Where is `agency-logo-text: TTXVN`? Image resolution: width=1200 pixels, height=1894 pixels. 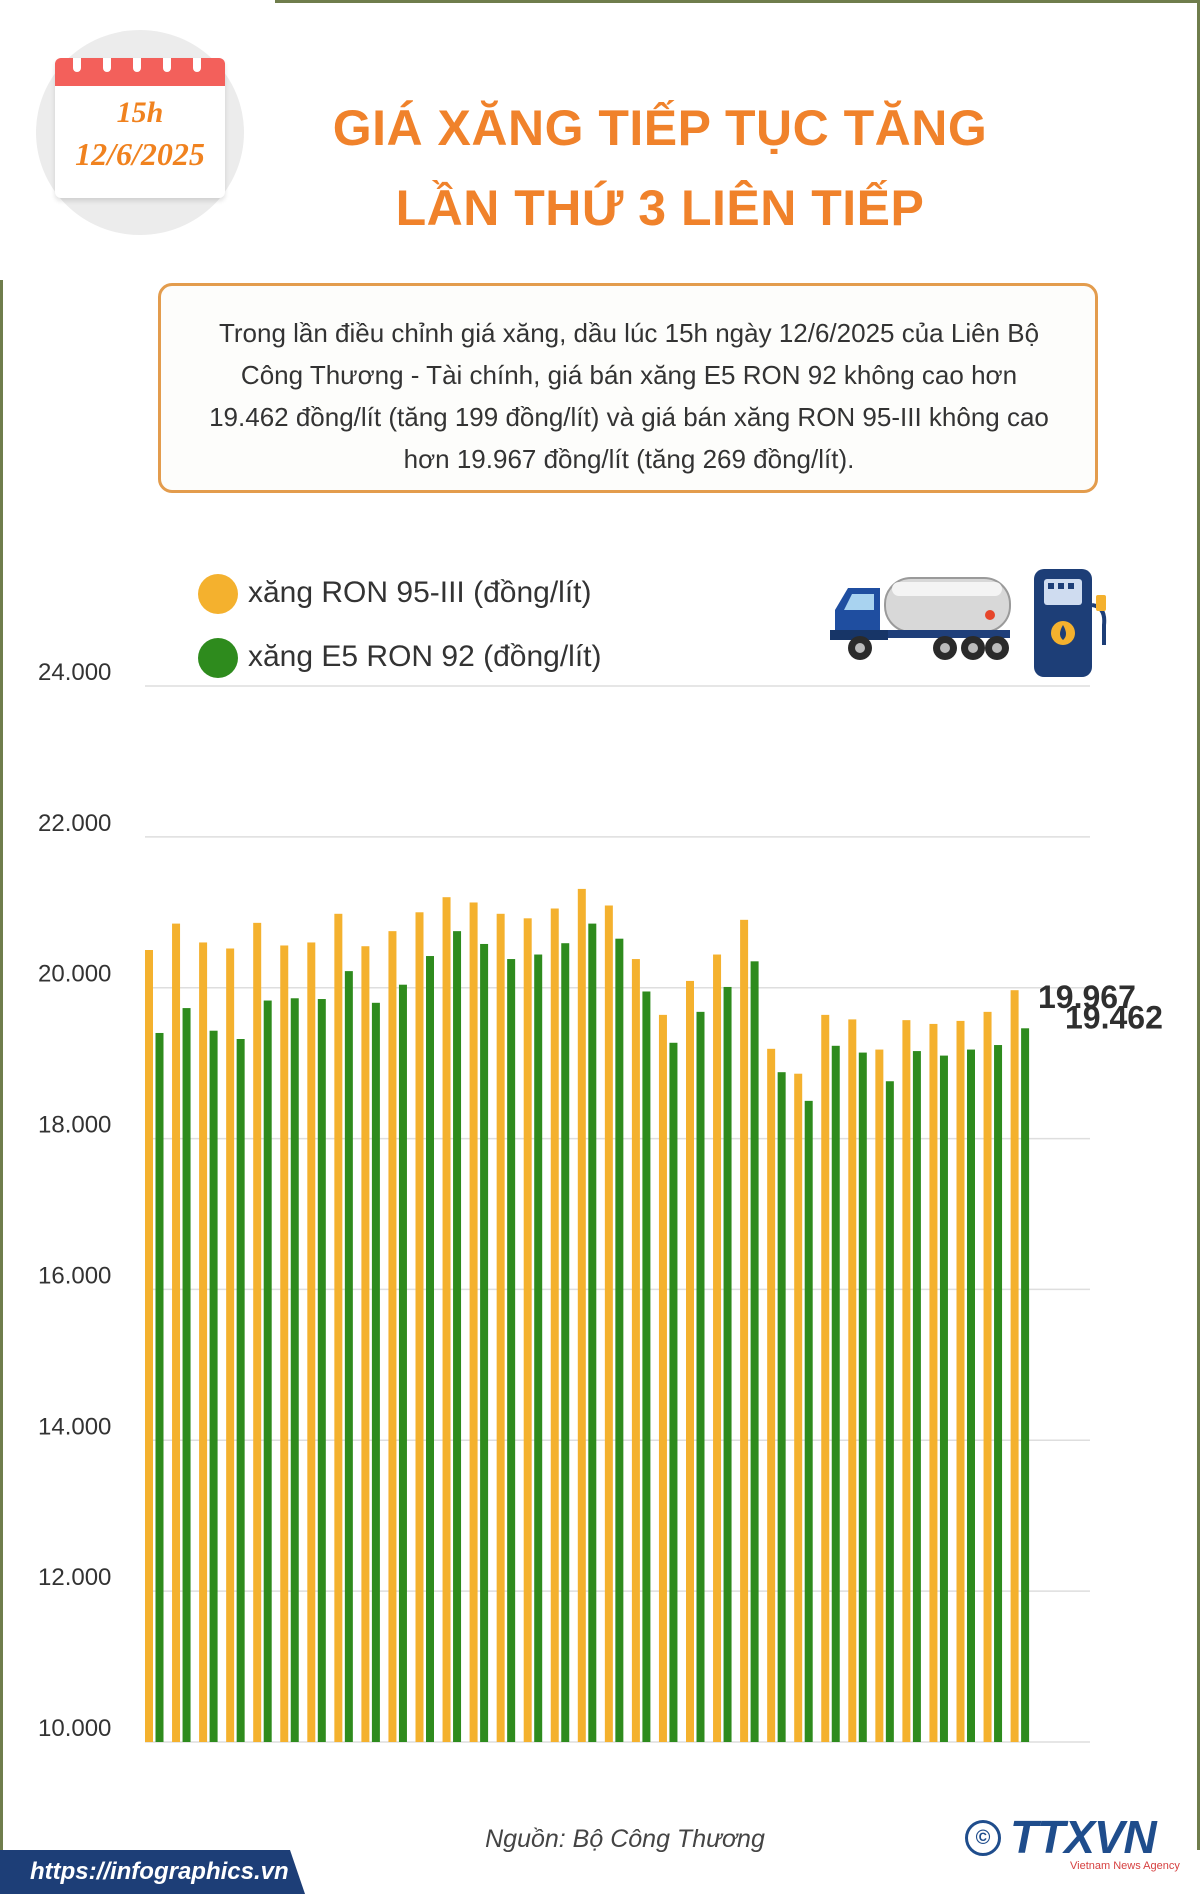 agency-logo-text: TTXVN is located at coordinates (1083, 1837).